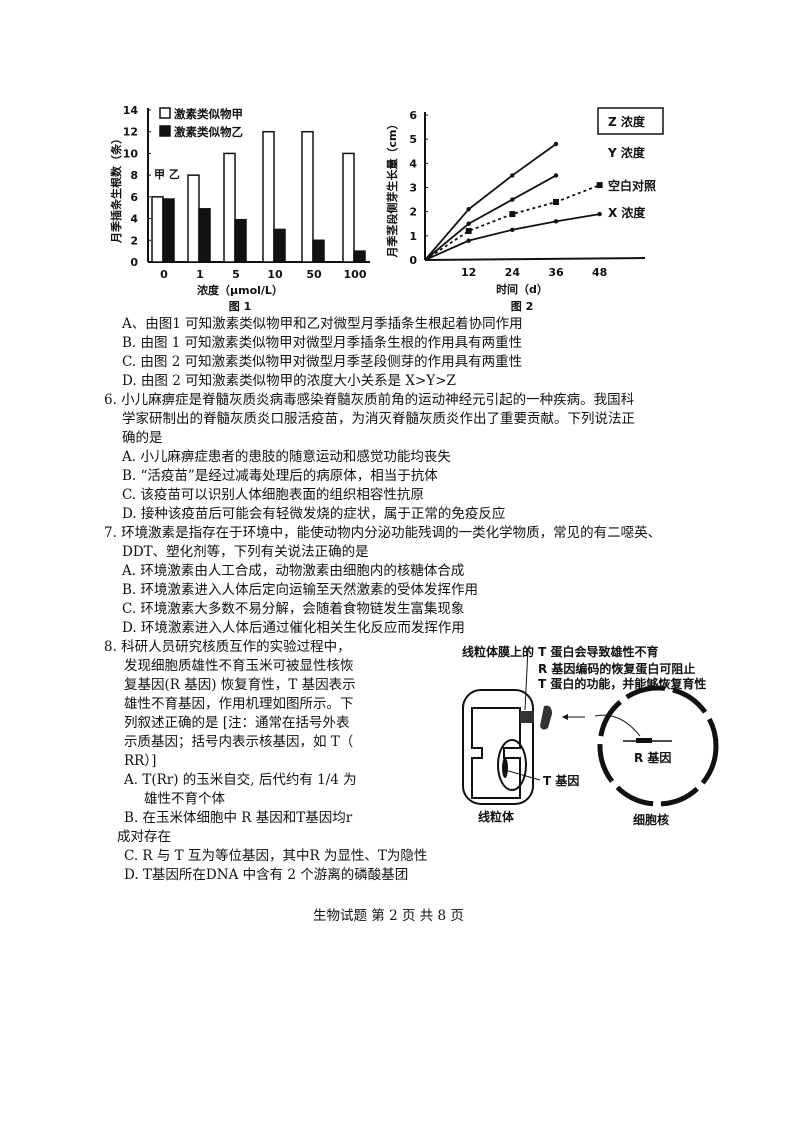 This screenshot has width=793, height=1121. I want to click on q6-stem: 确的是, so click(142, 438).